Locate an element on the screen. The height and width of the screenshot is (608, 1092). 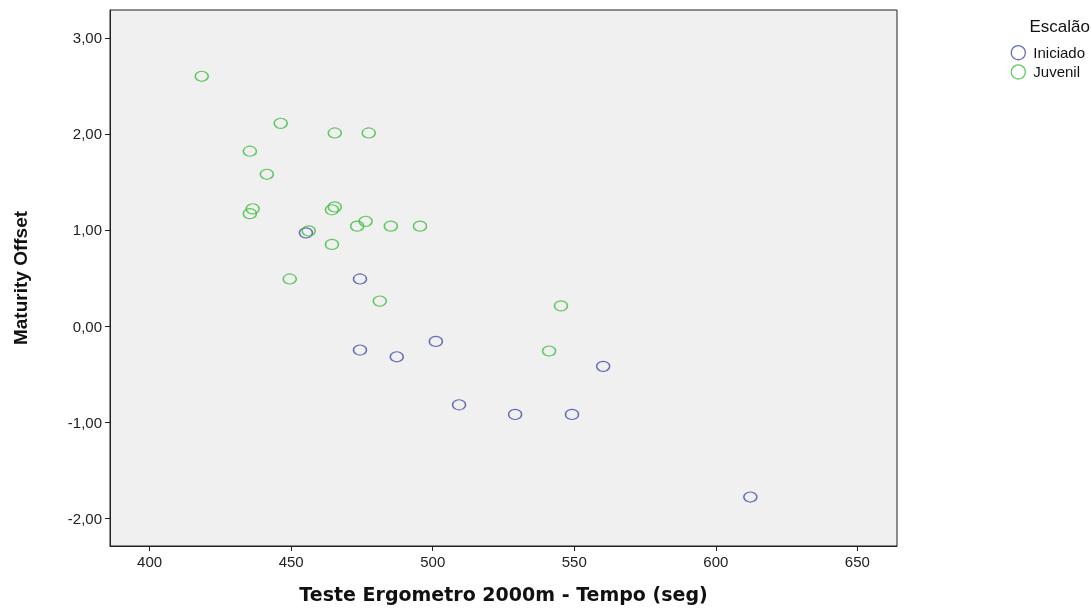
y-tick-label: -1,00 is located at coordinates (84, 422).